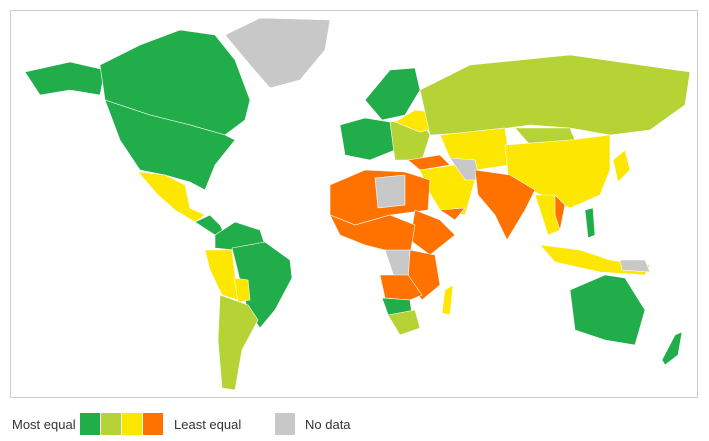 This screenshot has width=709, height=441. Describe the element at coordinates (432, 232) in the screenshot. I see `horn-of-africa` at that location.